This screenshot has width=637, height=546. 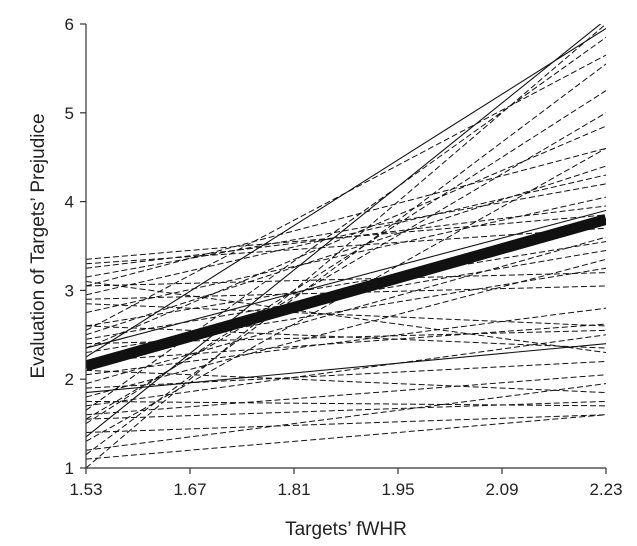 I want to click on x-tick-label: 1.95, so click(x=397, y=489).